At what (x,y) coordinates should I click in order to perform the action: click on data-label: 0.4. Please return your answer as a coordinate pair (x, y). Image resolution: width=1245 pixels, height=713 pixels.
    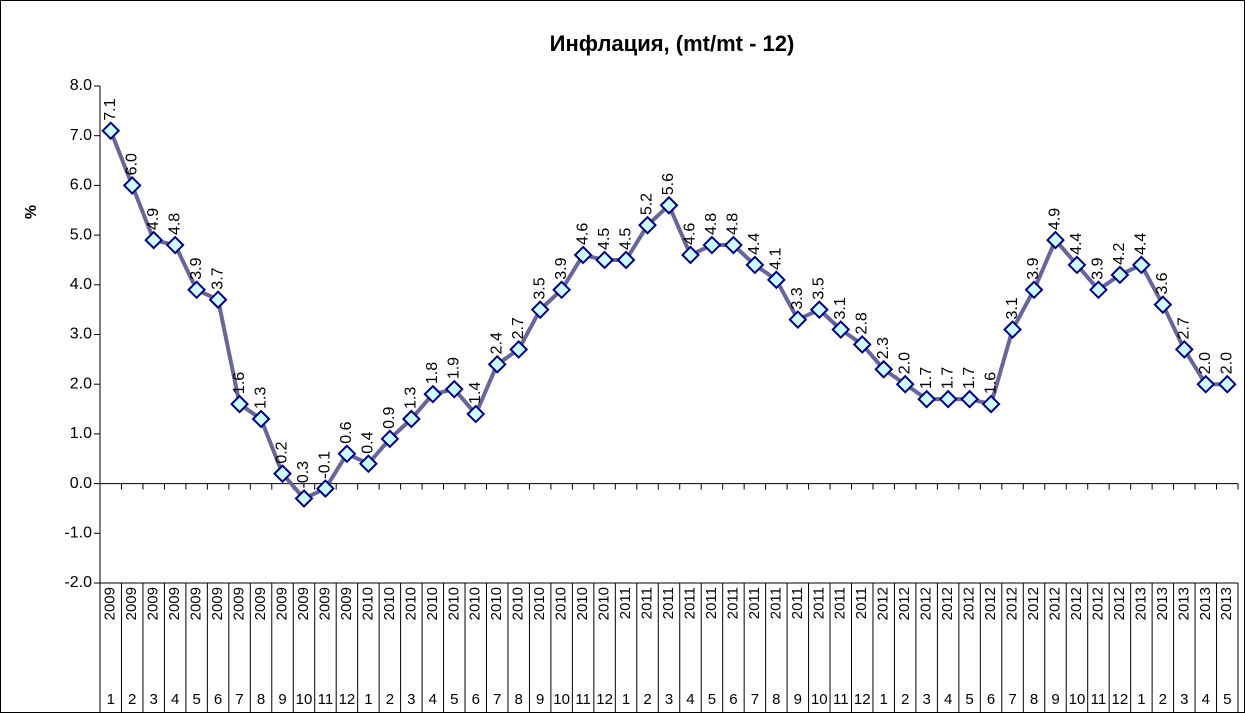
    Looking at the image, I should click on (368, 442).